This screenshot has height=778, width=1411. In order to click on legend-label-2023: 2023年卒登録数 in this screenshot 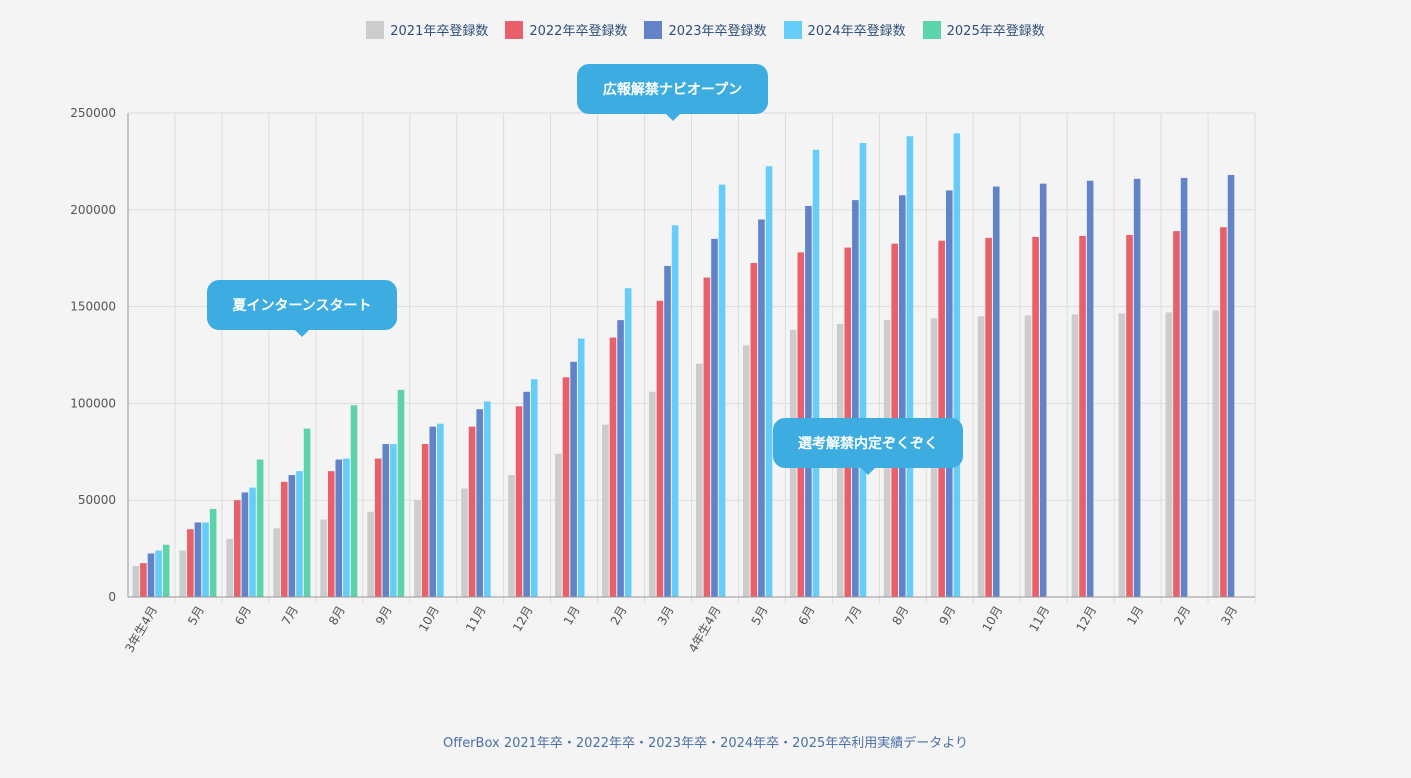, I will do `click(717, 31)`.